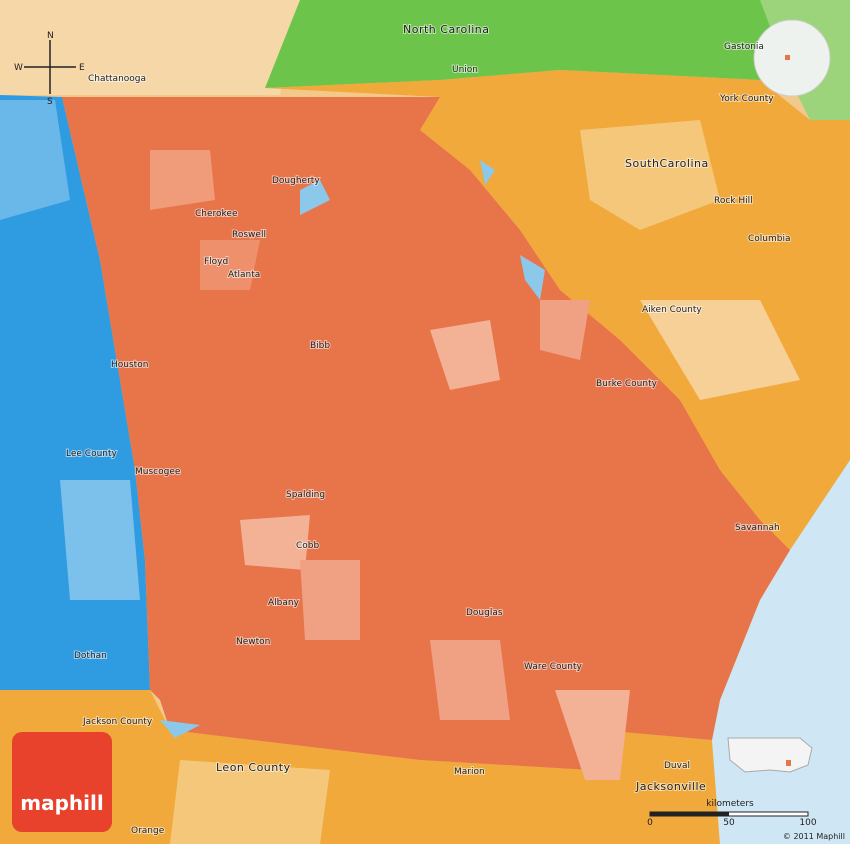 Image resolution: width=850 pixels, height=844 pixels. Describe the element at coordinates (92, 454) in the screenshot. I see `place-label: Lee County` at that location.